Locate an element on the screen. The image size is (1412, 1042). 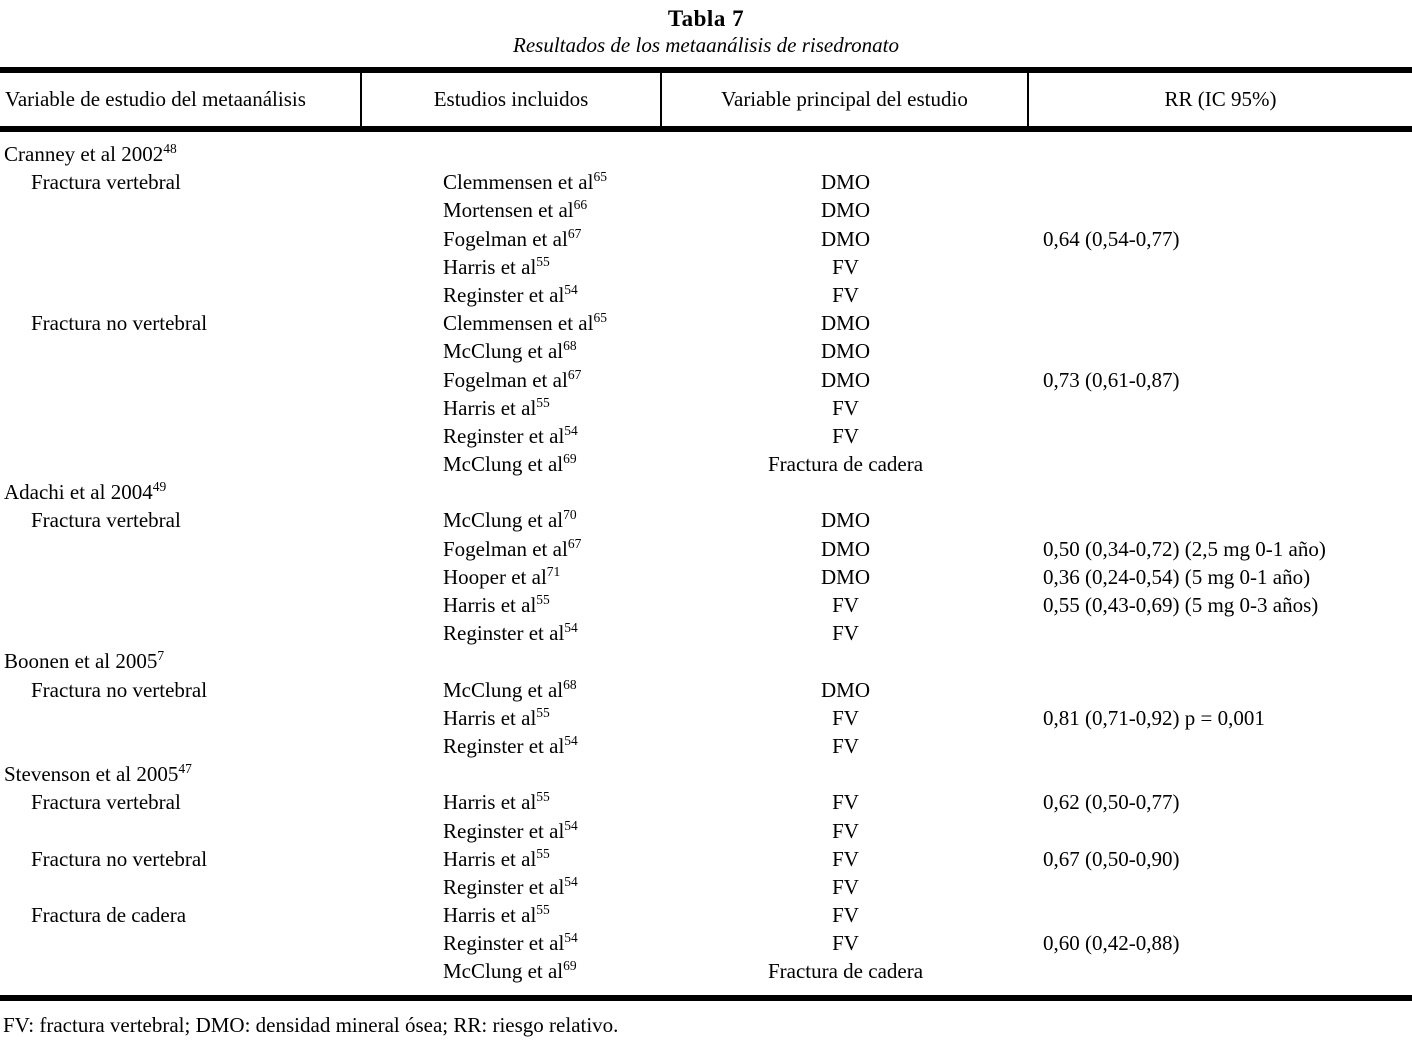
row-study: Clemmensen et al65 is located at coordinates (525, 323).